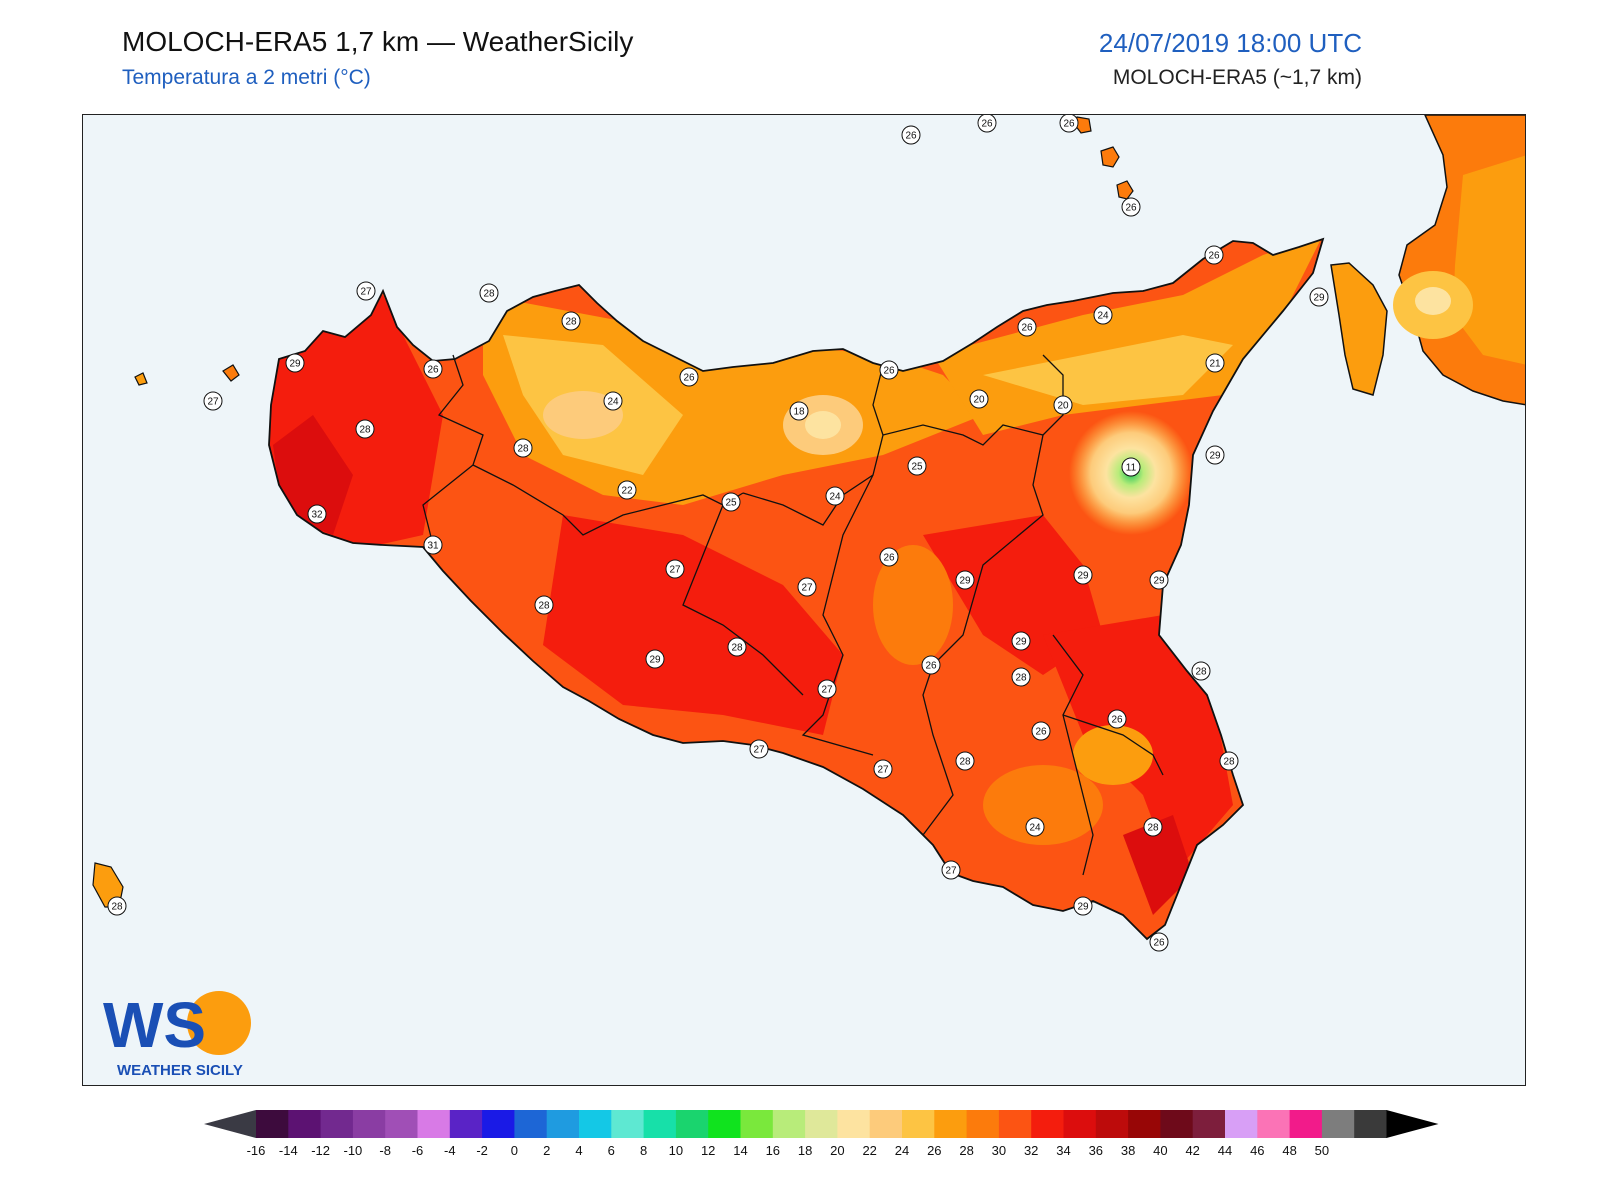 This screenshot has height=1200, width=1600. Describe the element at coordinates (180, 1070) in the screenshot. I see `logo-text: WEATHER SICILY` at that location.